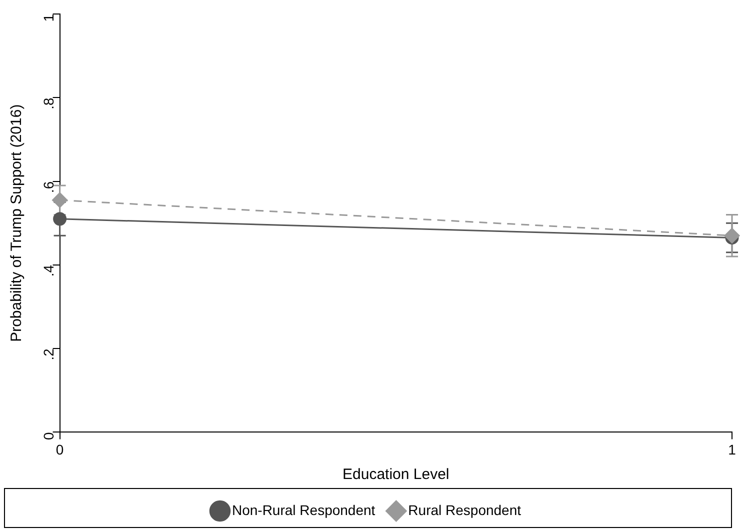  What do you see at coordinates (17, 223) in the screenshot?
I see `y-axis-title: Probability of Trump Support (2016)` at bounding box center [17, 223].